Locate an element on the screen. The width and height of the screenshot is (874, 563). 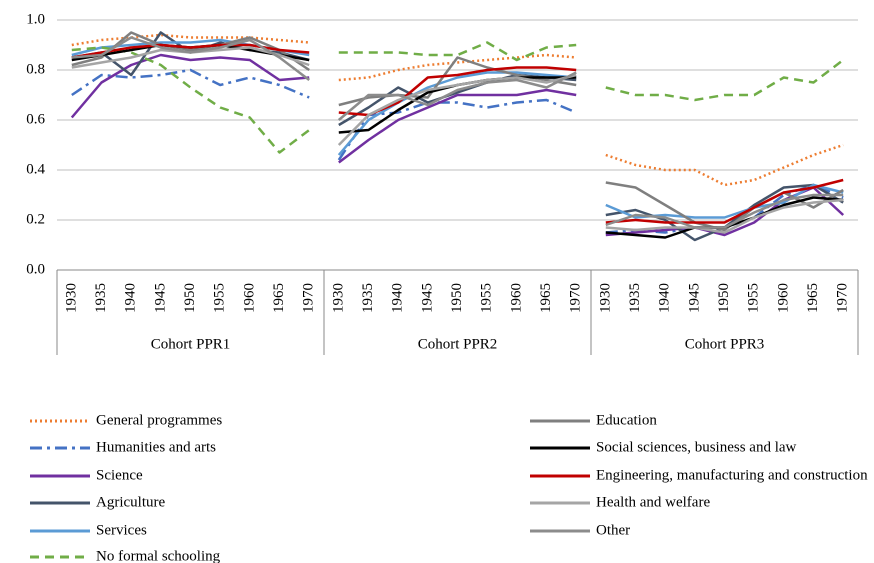
legend-label: Education is located at coordinates (626, 420).